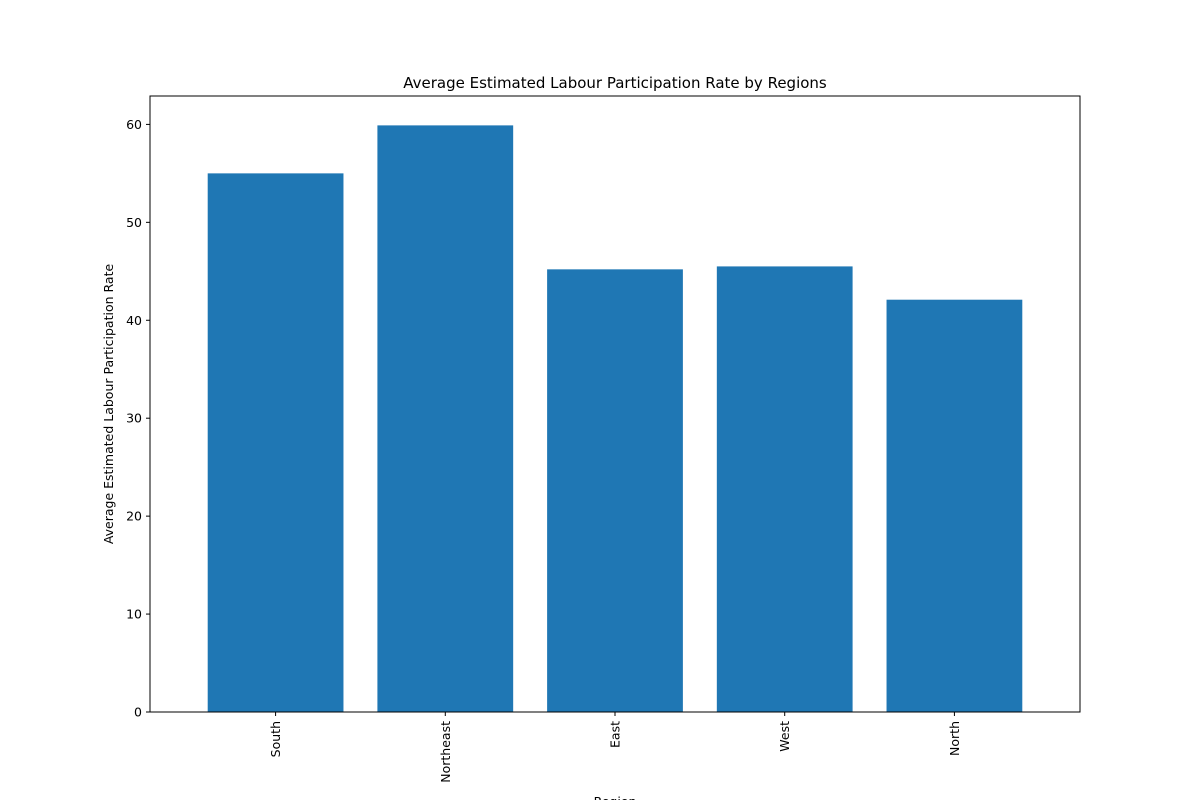 Image resolution: width=1200 pixels, height=800 pixels. Describe the element at coordinates (134, 418) in the screenshot. I see `y-tick-label: 30` at that location.